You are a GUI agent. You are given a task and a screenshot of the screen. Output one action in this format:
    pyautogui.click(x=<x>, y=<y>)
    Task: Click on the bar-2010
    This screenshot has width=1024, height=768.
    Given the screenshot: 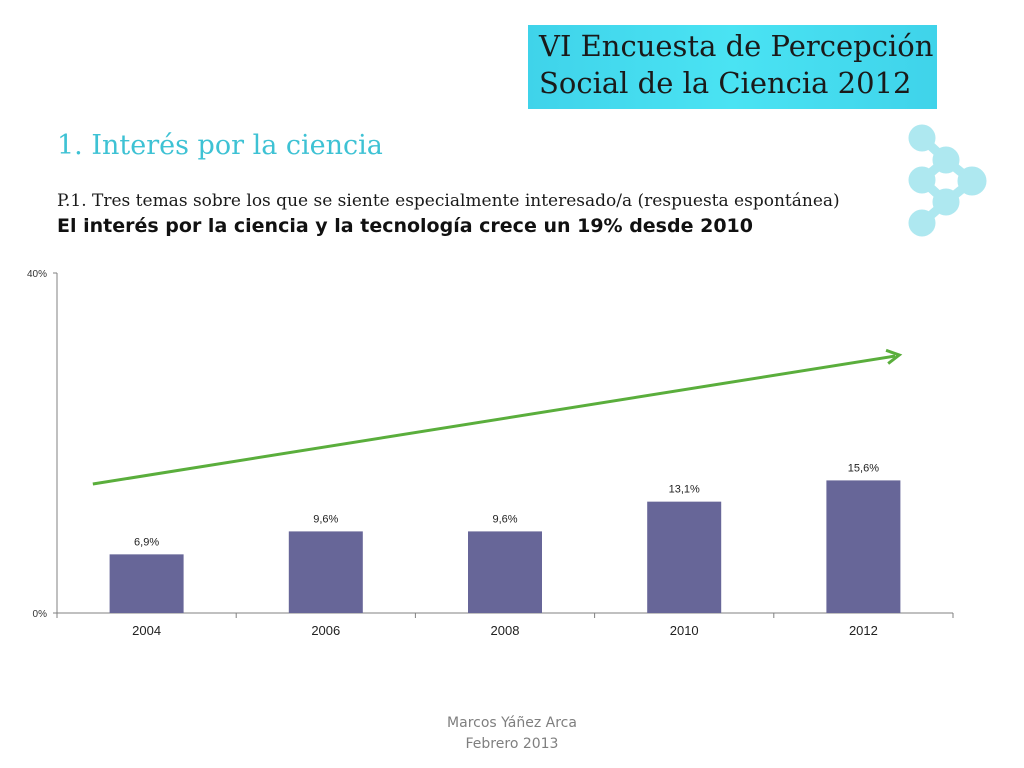 What is the action you would take?
    pyautogui.click(x=684, y=557)
    